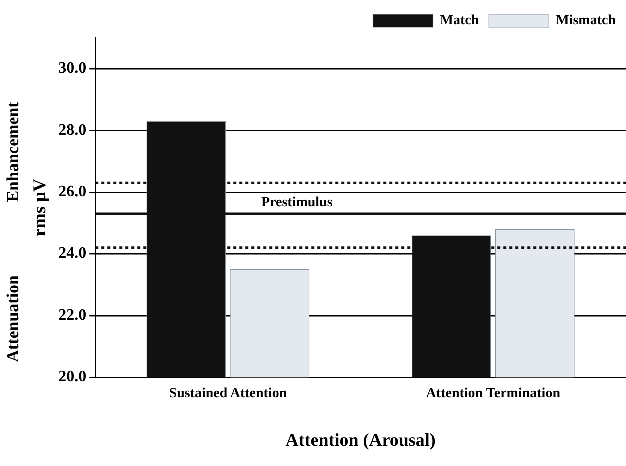 This screenshot has height=466, width=626. Describe the element at coordinates (72, 192) in the screenshot. I see `y-tick-label: 26.0` at that location.